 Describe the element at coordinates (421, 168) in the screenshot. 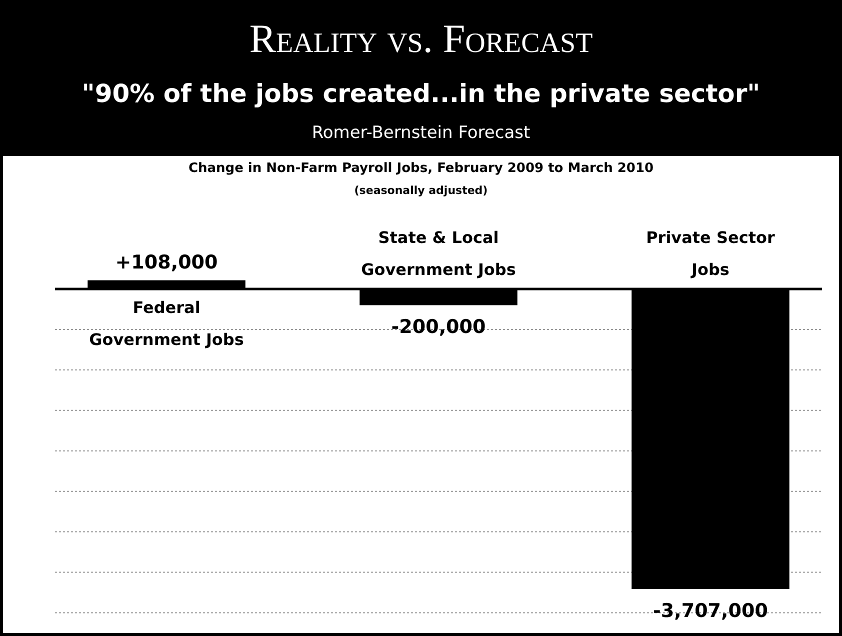

I see `text: Change in Non-Farm Payroll Jobs, February 2009 to March 2010` at that location.